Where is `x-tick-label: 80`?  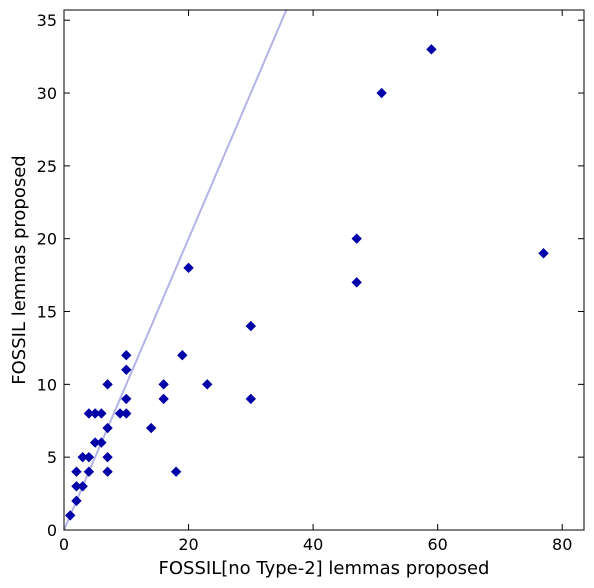 x-tick-label: 80 is located at coordinates (562, 544).